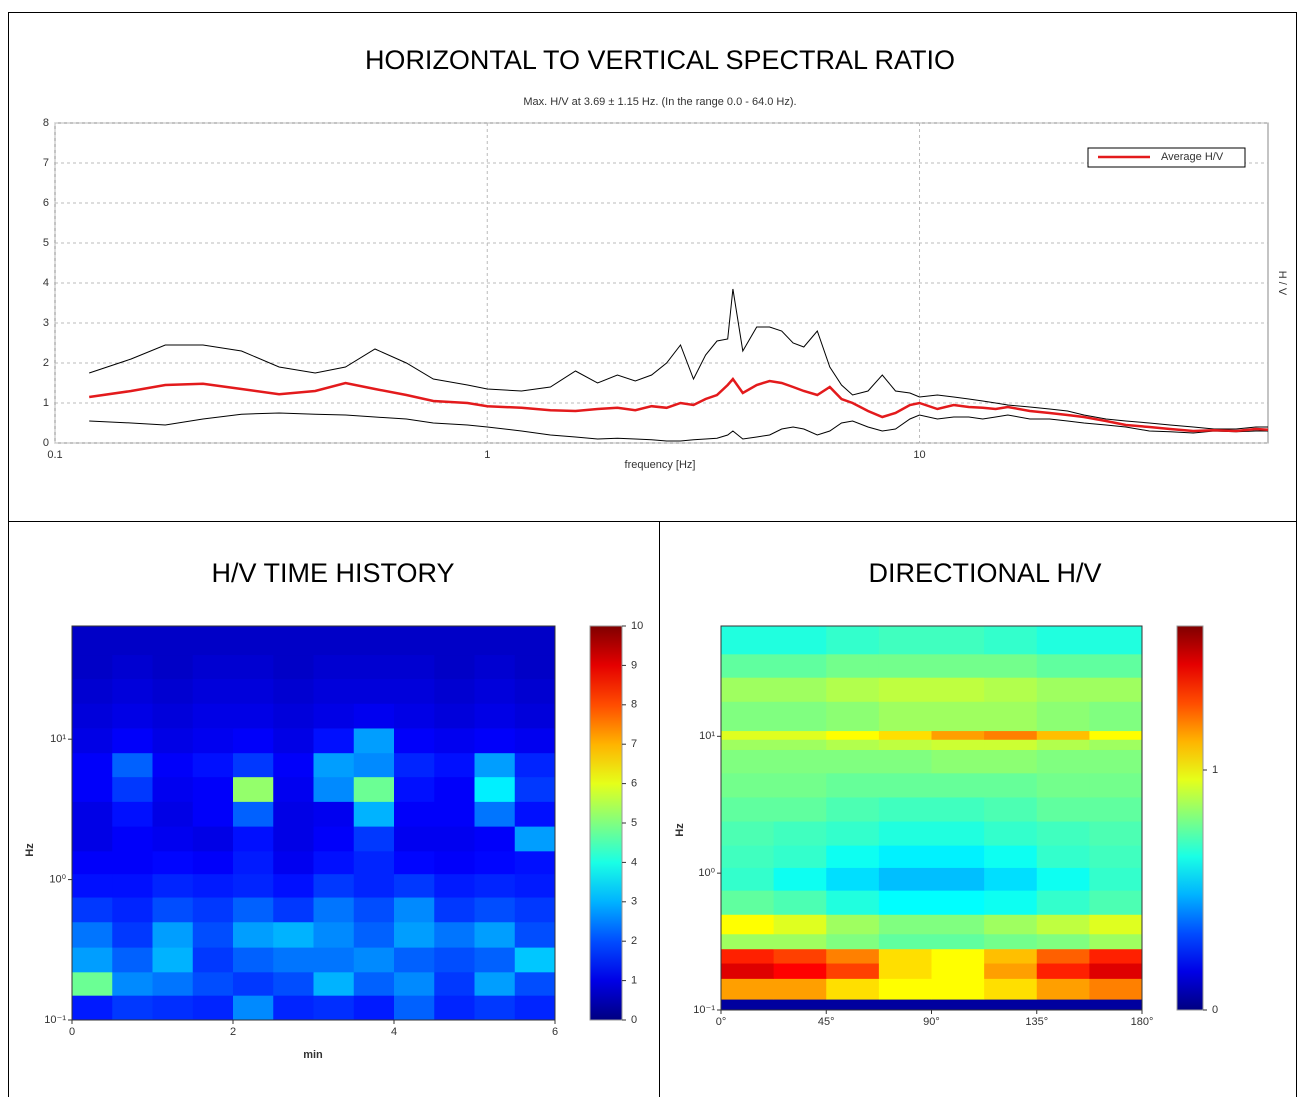 This screenshot has height=1097, width=1298. Describe the element at coordinates (487, 455) in the screenshot. I see `x-tick-label: 1` at that location.